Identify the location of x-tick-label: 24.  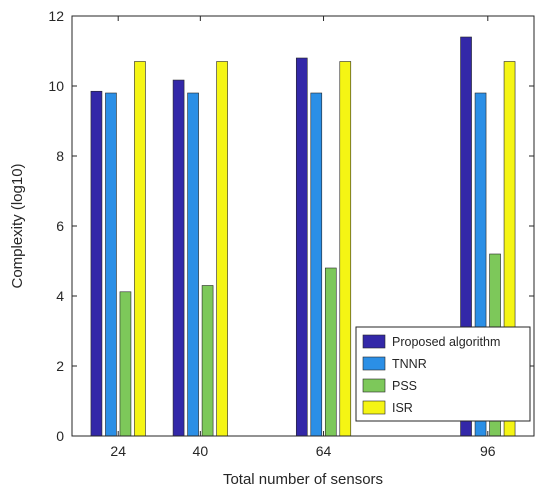
(118, 451).